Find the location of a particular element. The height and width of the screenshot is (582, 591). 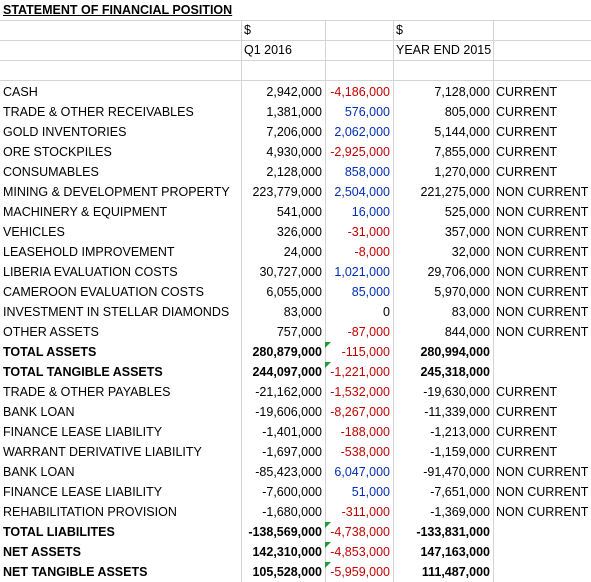

change-value-cell: 85,000 is located at coordinates (370, 292).